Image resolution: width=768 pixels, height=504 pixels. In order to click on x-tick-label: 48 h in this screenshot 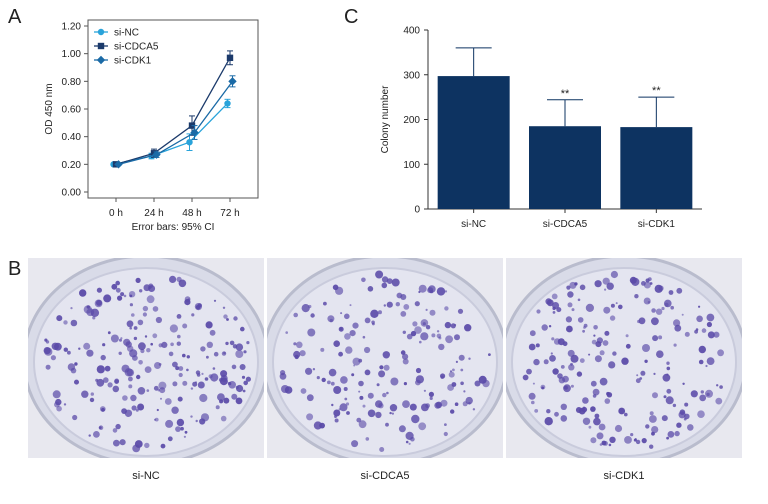, I will do `click(191, 213)`.